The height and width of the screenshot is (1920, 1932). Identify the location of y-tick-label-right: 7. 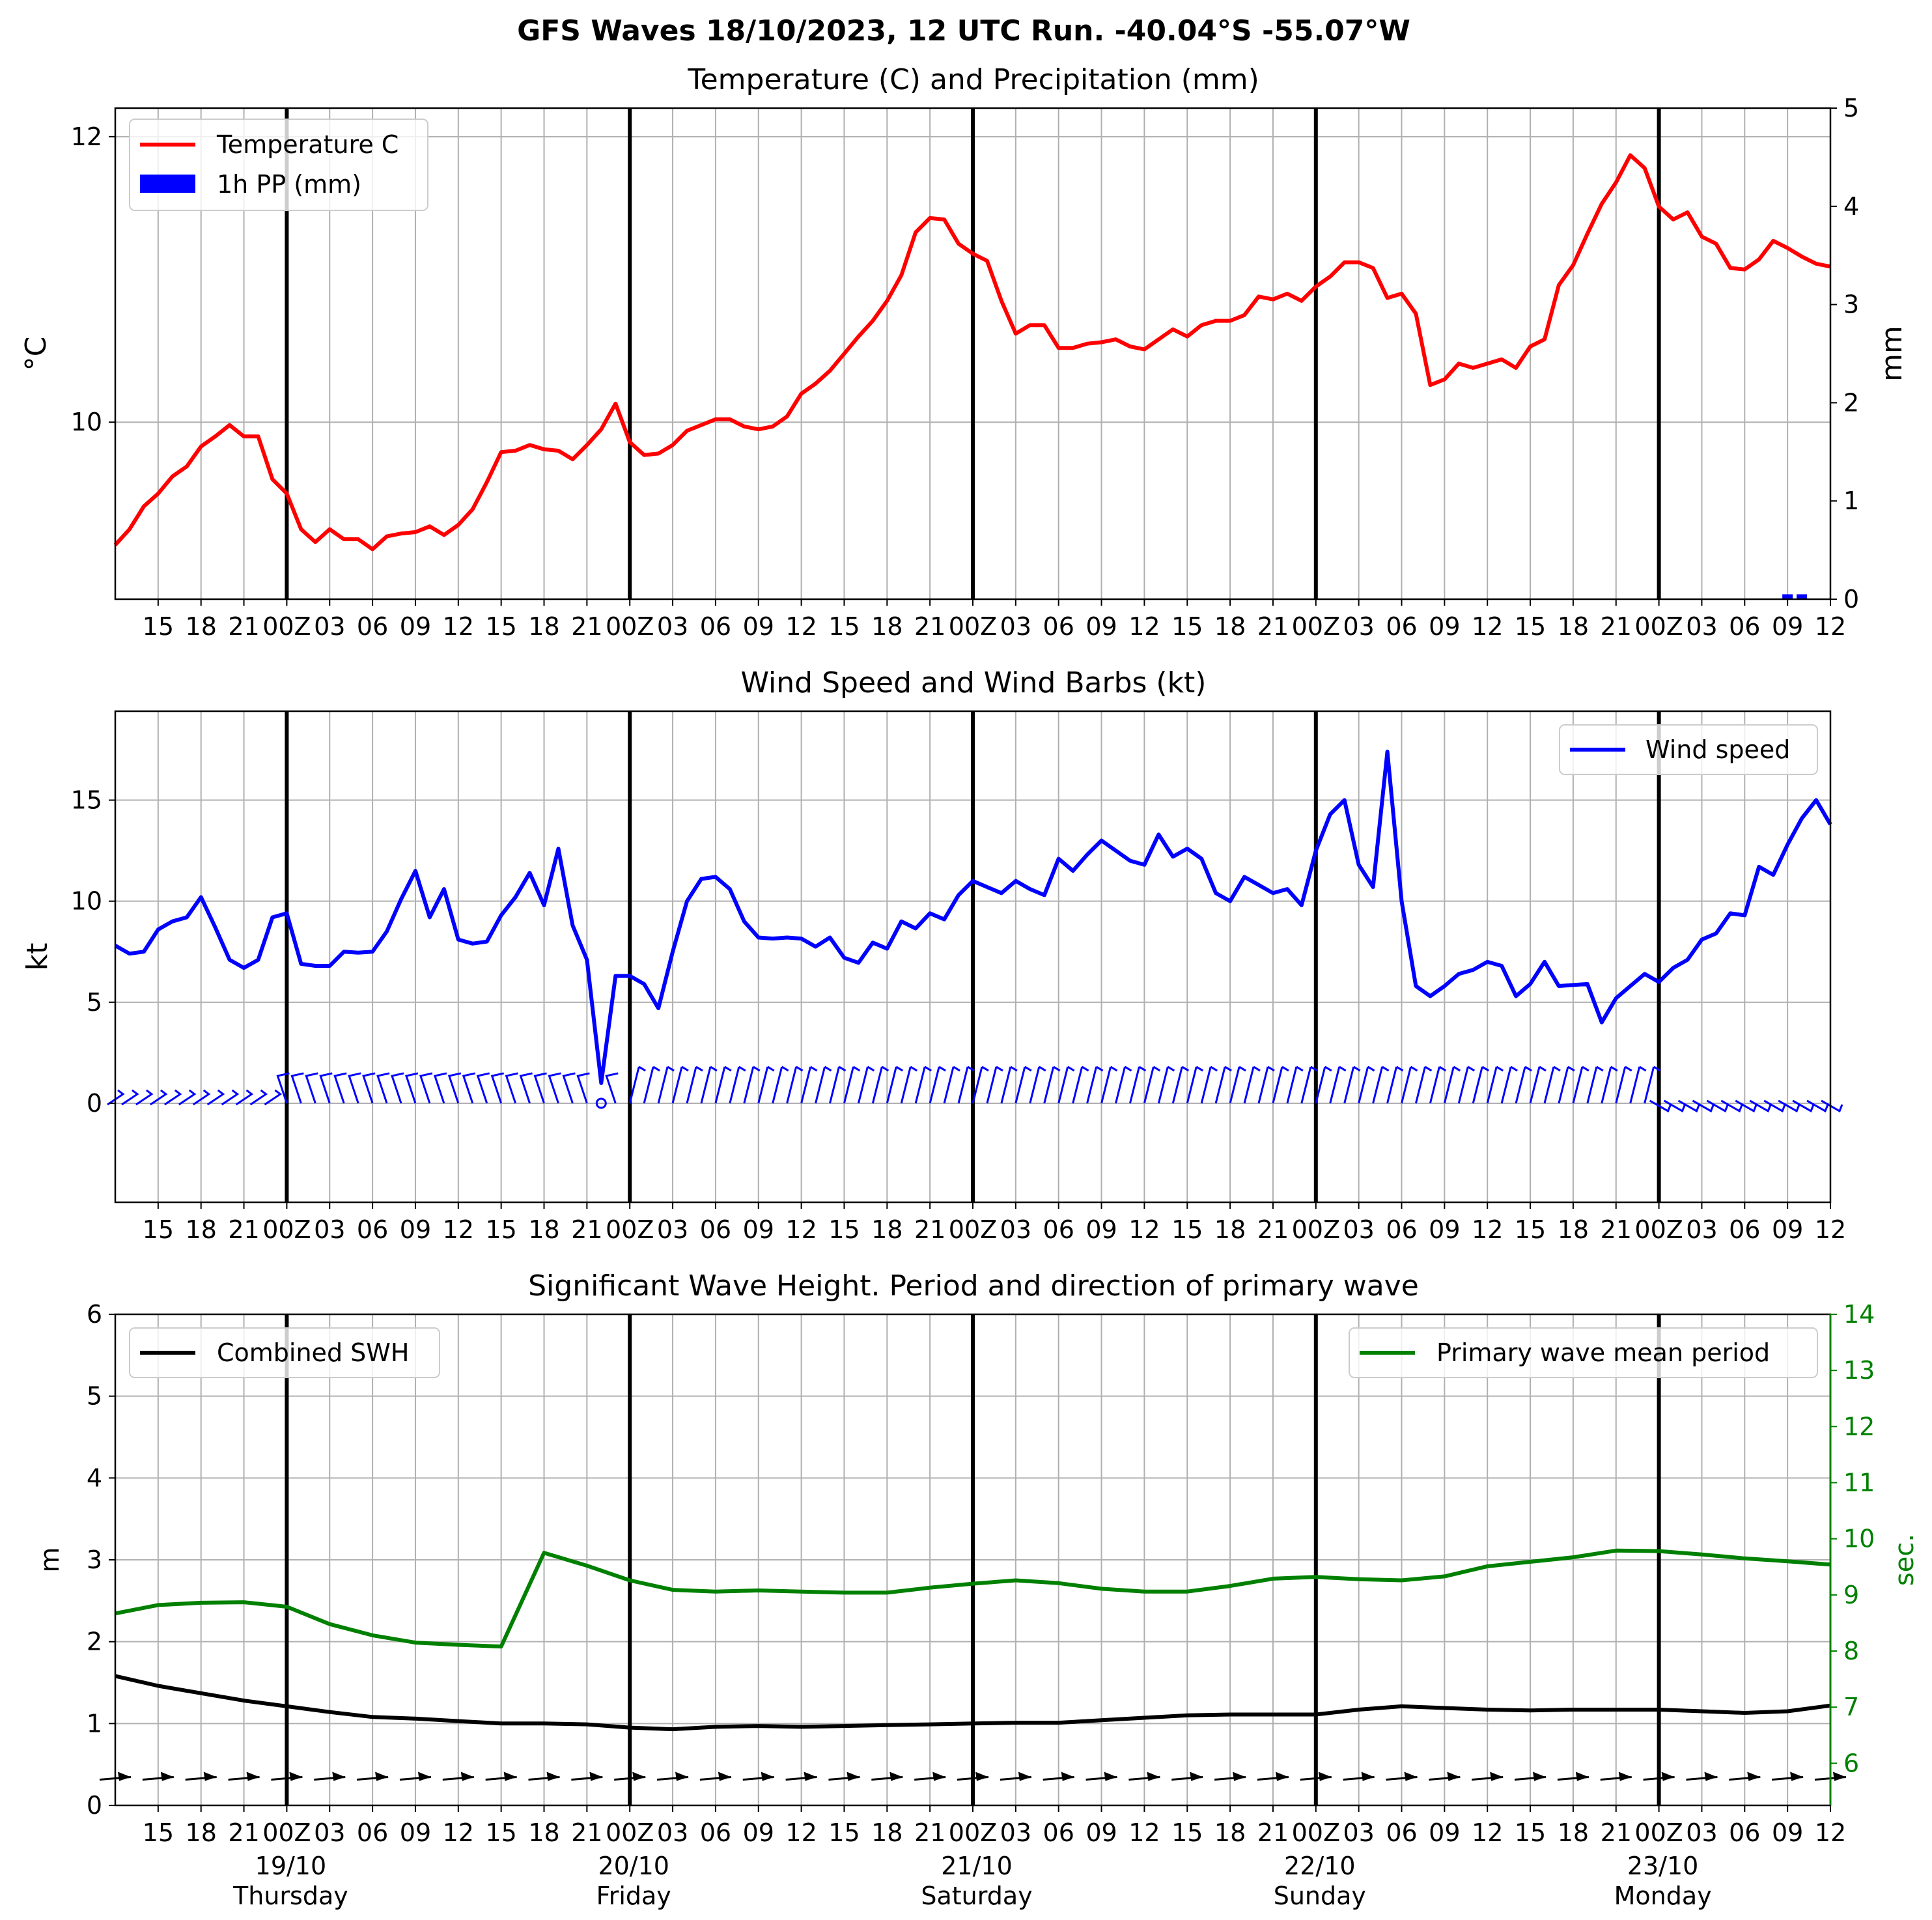
(1851, 1707).